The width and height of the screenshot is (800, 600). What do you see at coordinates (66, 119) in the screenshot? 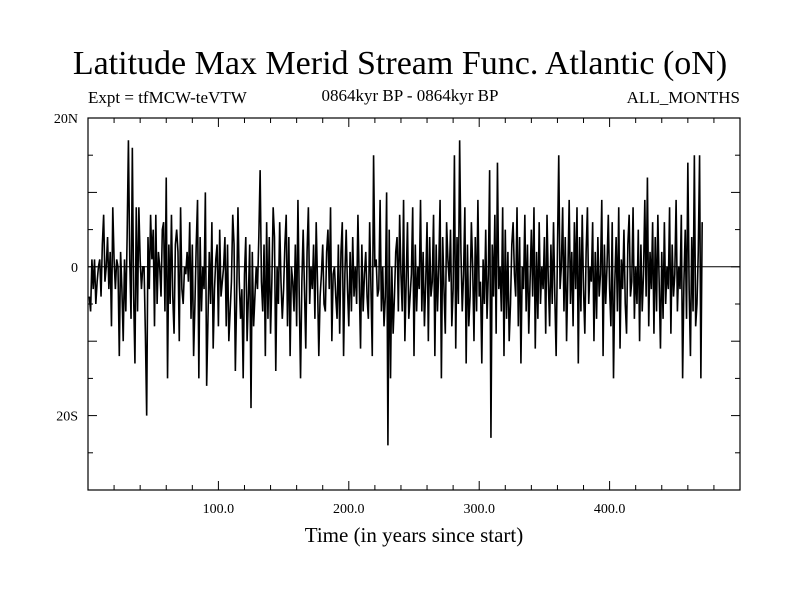
I see `y-tick-label: 20N` at bounding box center [66, 119].